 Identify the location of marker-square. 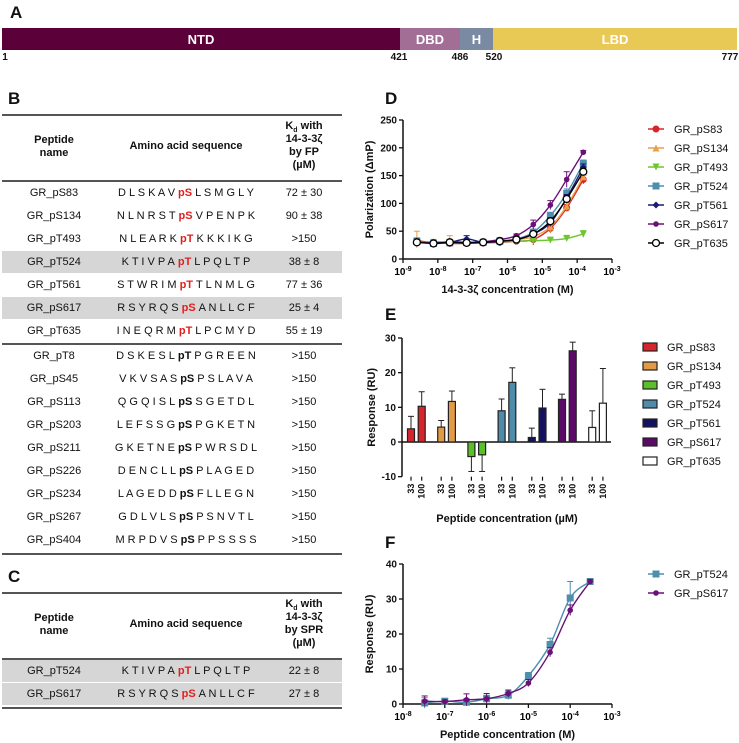
(567, 193).